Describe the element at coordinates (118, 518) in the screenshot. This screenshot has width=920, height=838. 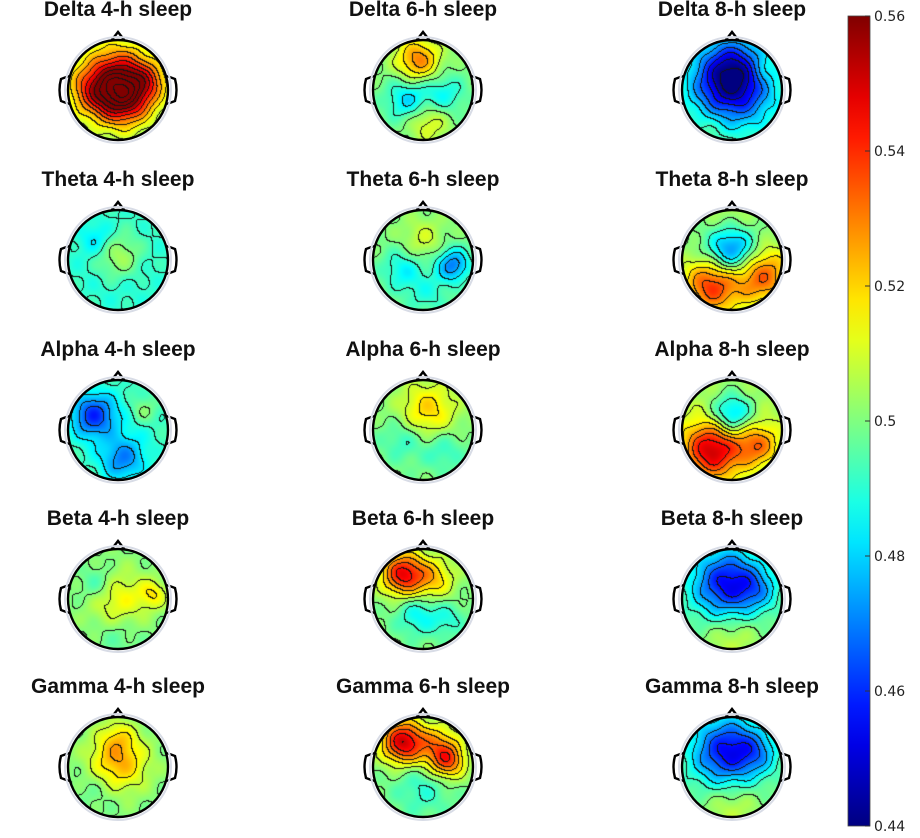
I see `panel-title: Beta 4-h sleep` at that location.